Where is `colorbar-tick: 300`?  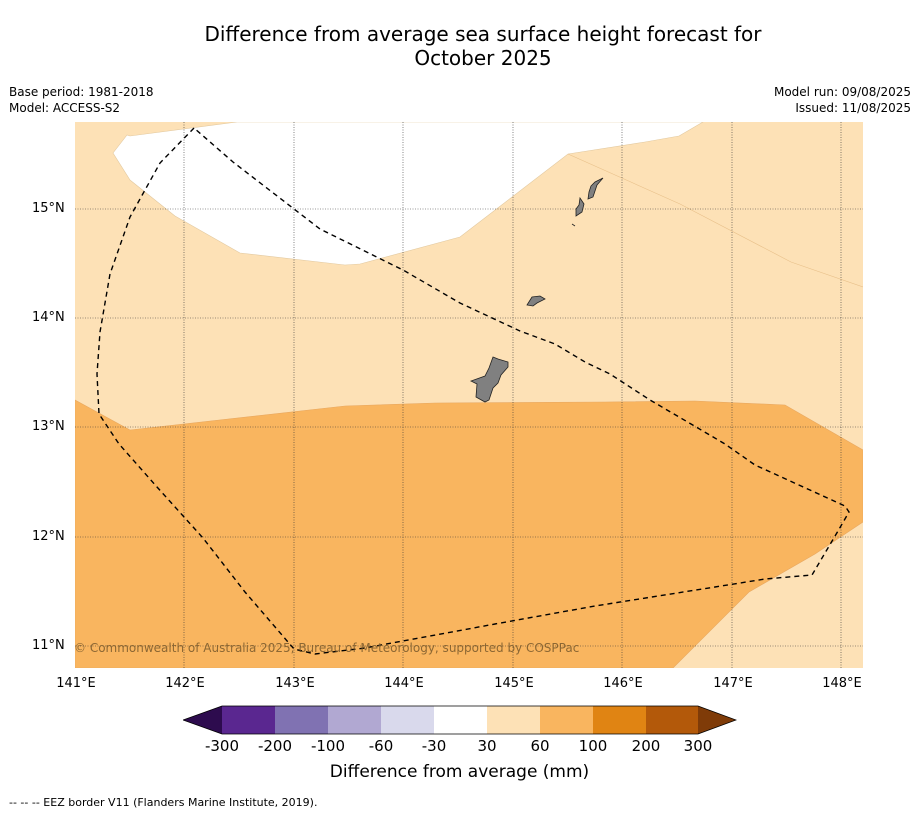
colorbar-tick: 300 is located at coordinates (698, 746).